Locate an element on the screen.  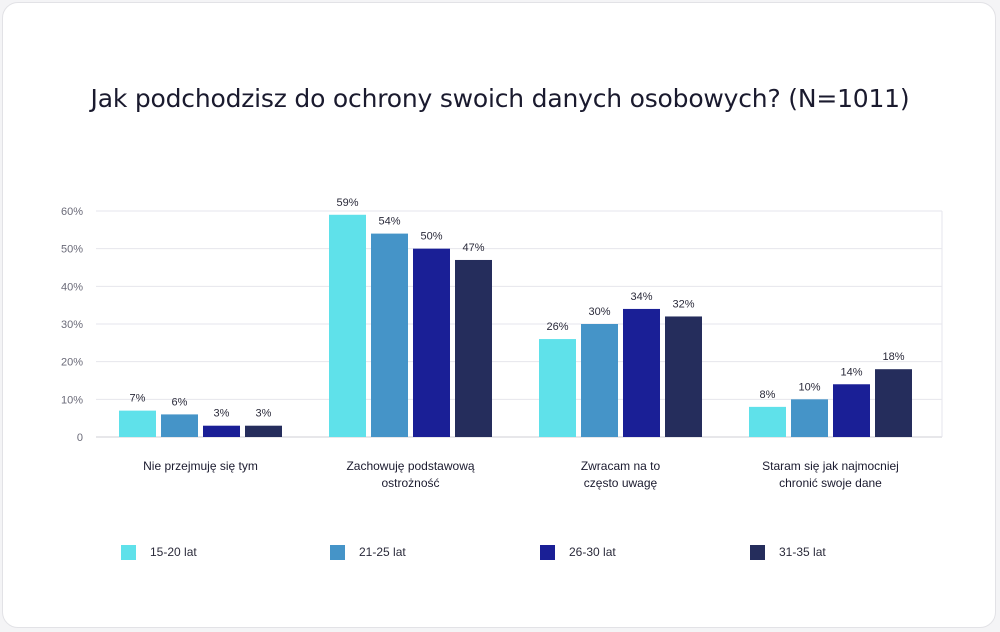
x-tick-label: Zwracam na to is located at coordinates (621, 466).